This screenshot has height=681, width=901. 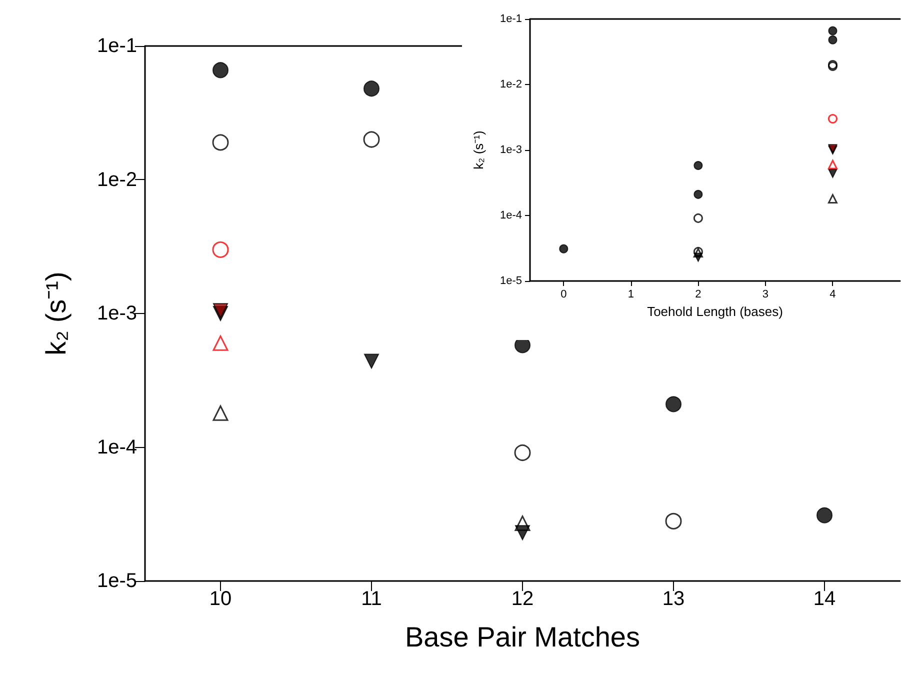 What do you see at coordinates (824, 599) in the screenshot?
I see `x-tick-label: 14` at bounding box center [824, 599].